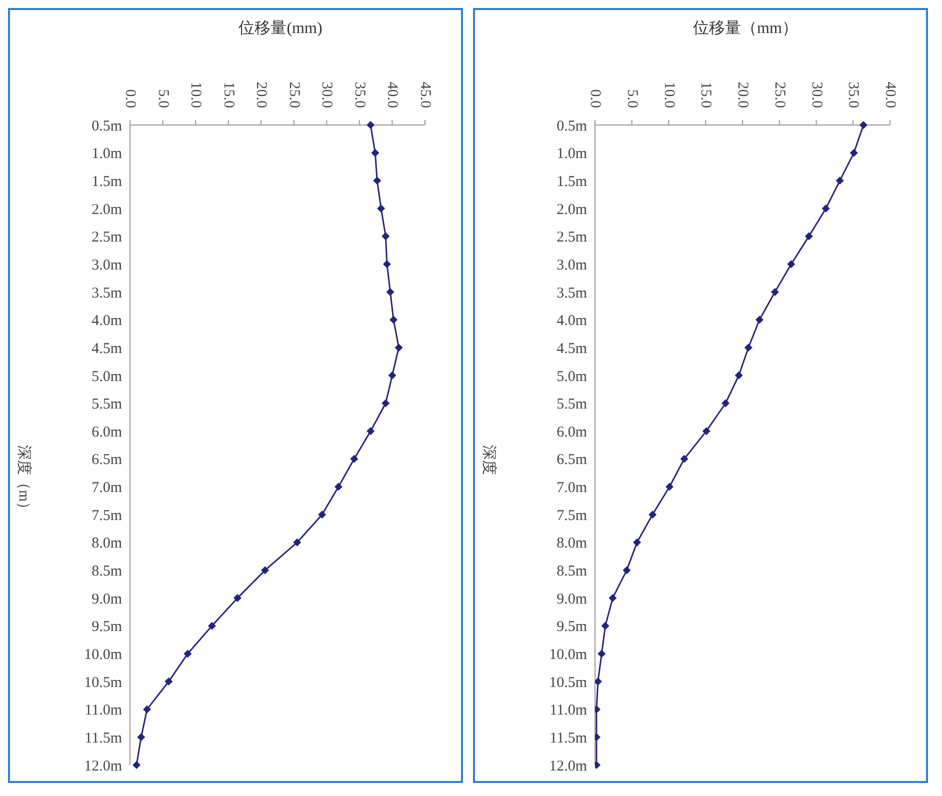  What do you see at coordinates (572, 210) in the screenshot?
I see `y-tick-label: 2.0m` at bounding box center [572, 210].